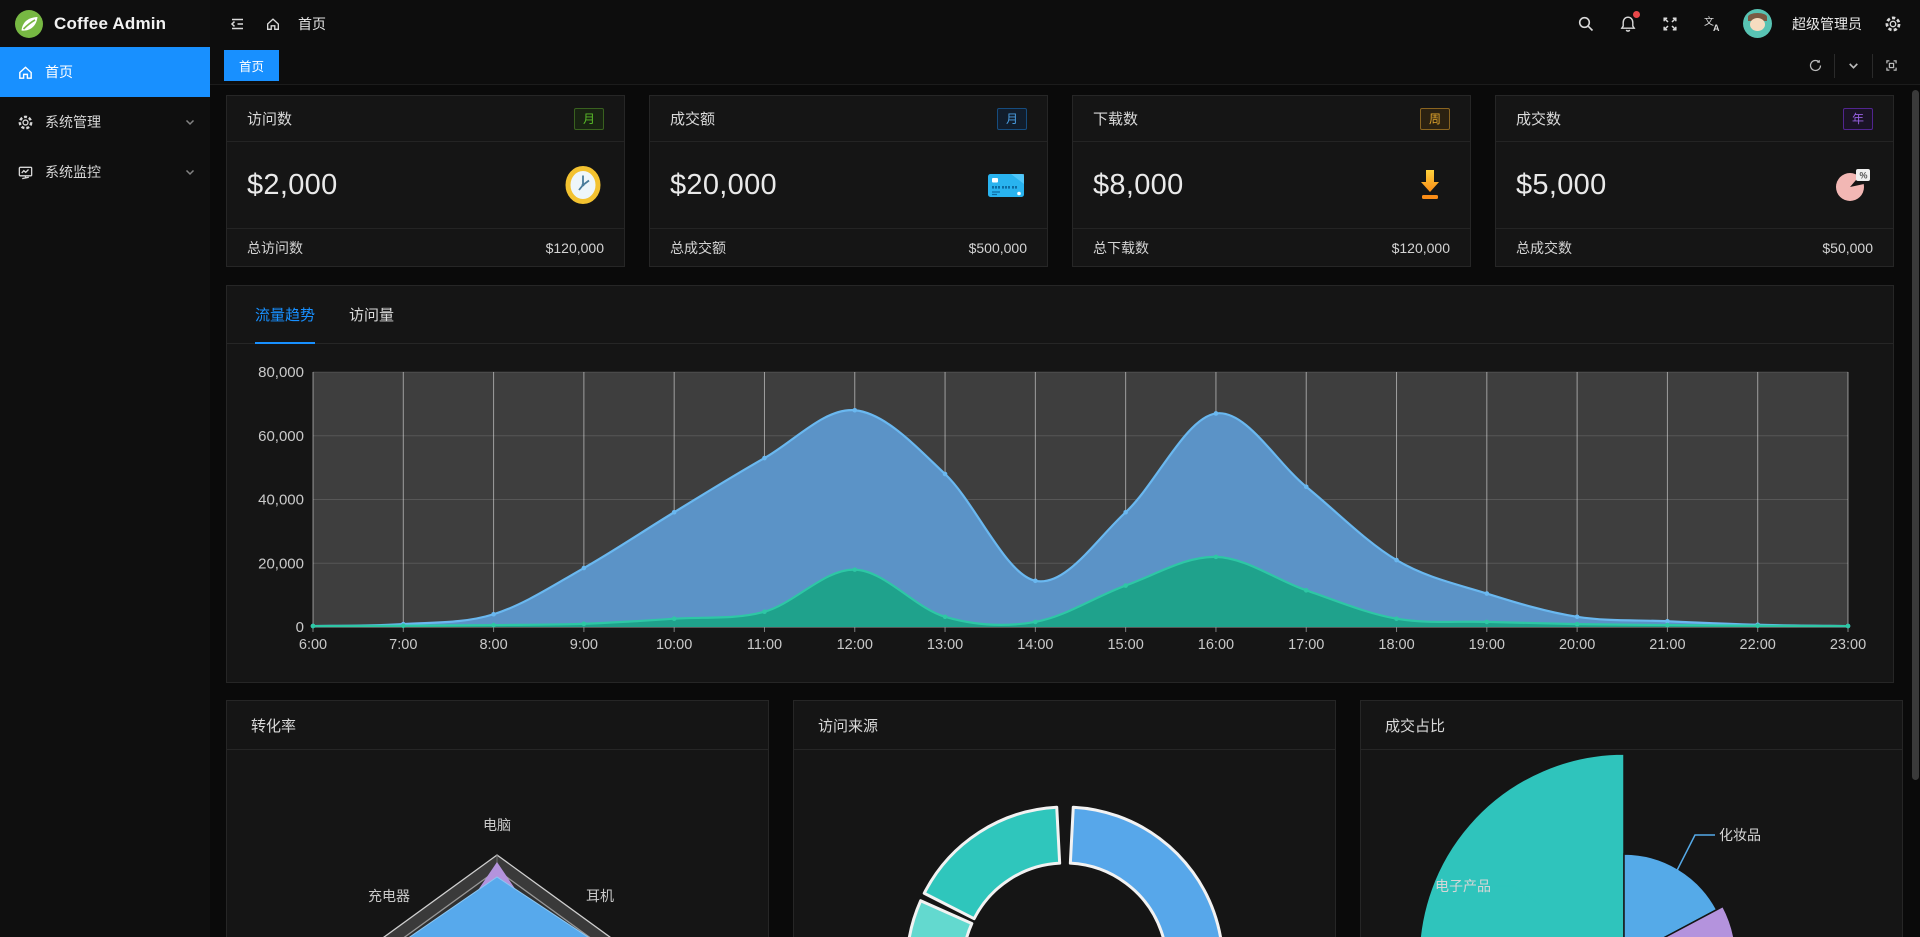 The height and width of the screenshot is (937, 1920). What do you see at coordinates (313, 645) in the screenshot?
I see `svg-text: 6:00` at bounding box center [313, 645].